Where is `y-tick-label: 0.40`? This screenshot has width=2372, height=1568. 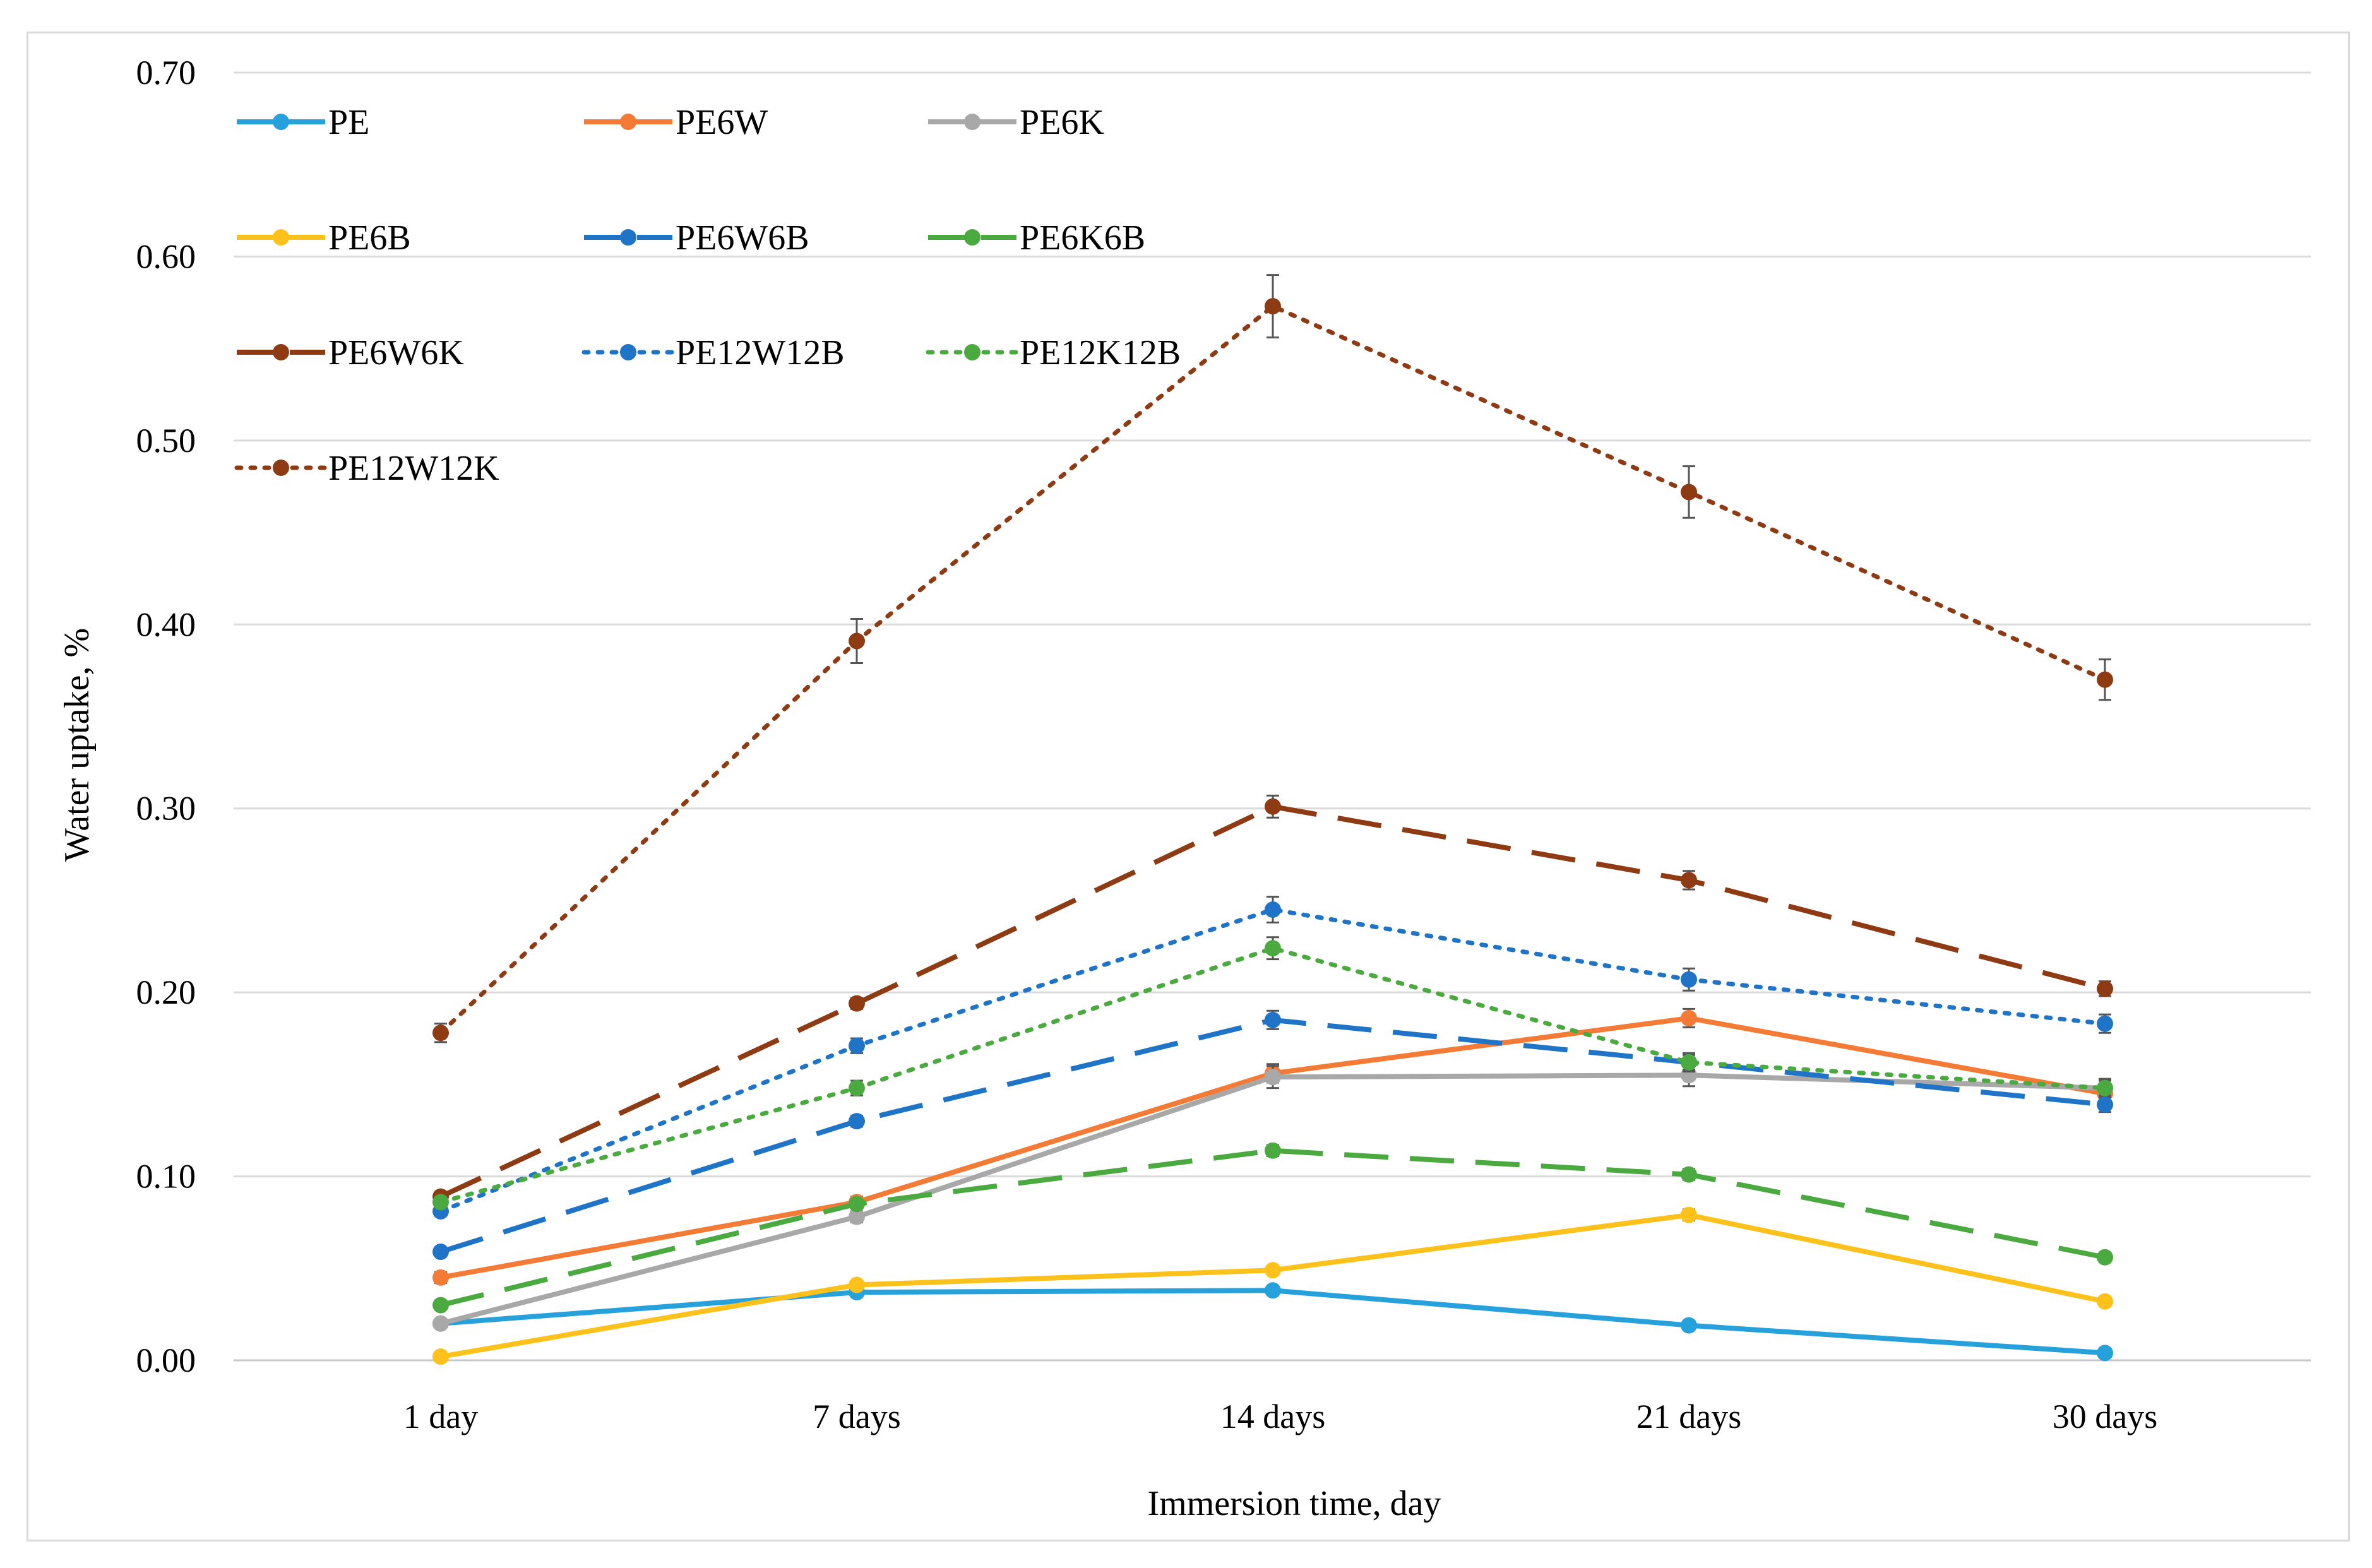
y-tick-label: 0.40 is located at coordinates (166, 624).